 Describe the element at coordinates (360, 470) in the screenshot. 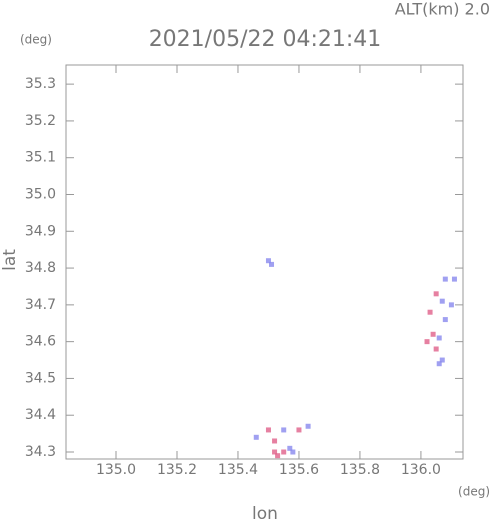

I see `x-tick-label: 135.8` at that location.